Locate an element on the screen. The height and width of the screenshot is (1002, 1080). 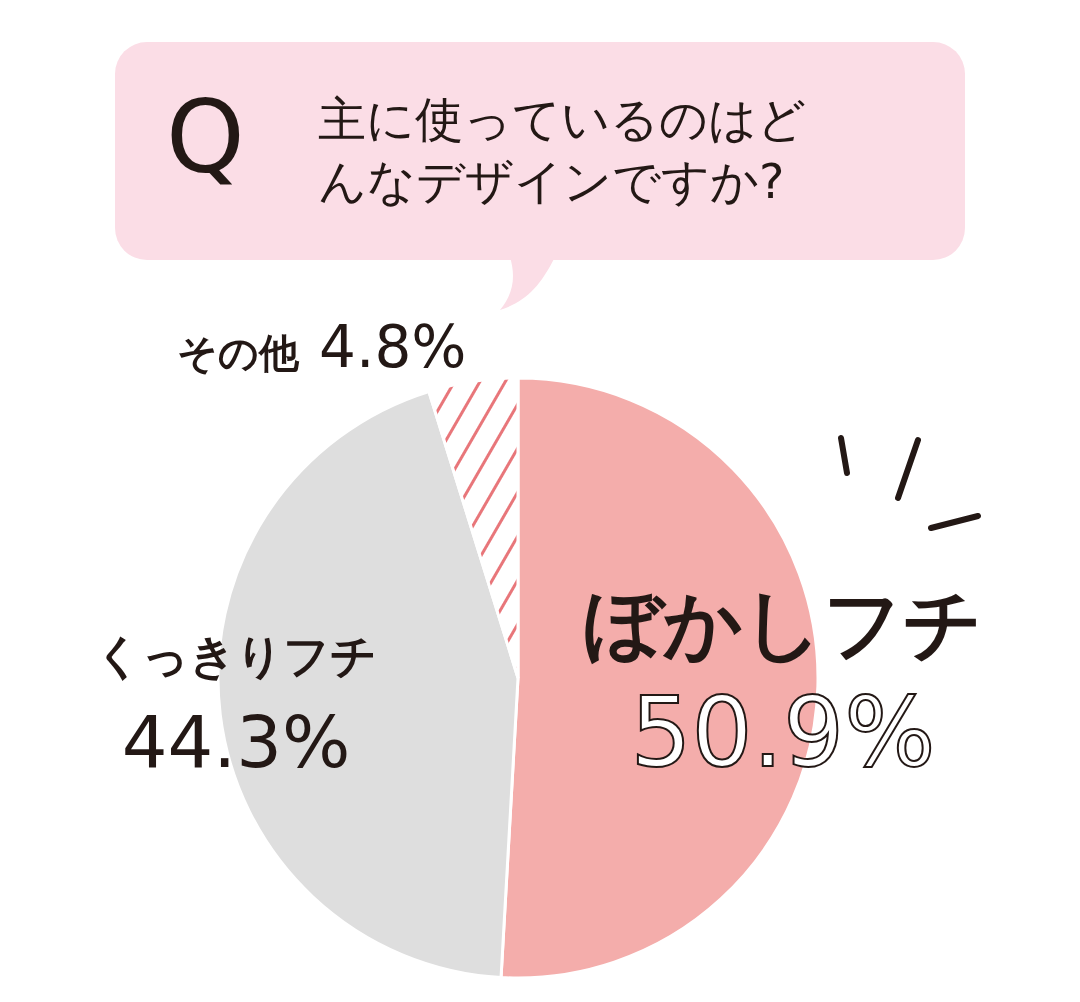
slice-label: その他 is located at coordinates (239, 352).